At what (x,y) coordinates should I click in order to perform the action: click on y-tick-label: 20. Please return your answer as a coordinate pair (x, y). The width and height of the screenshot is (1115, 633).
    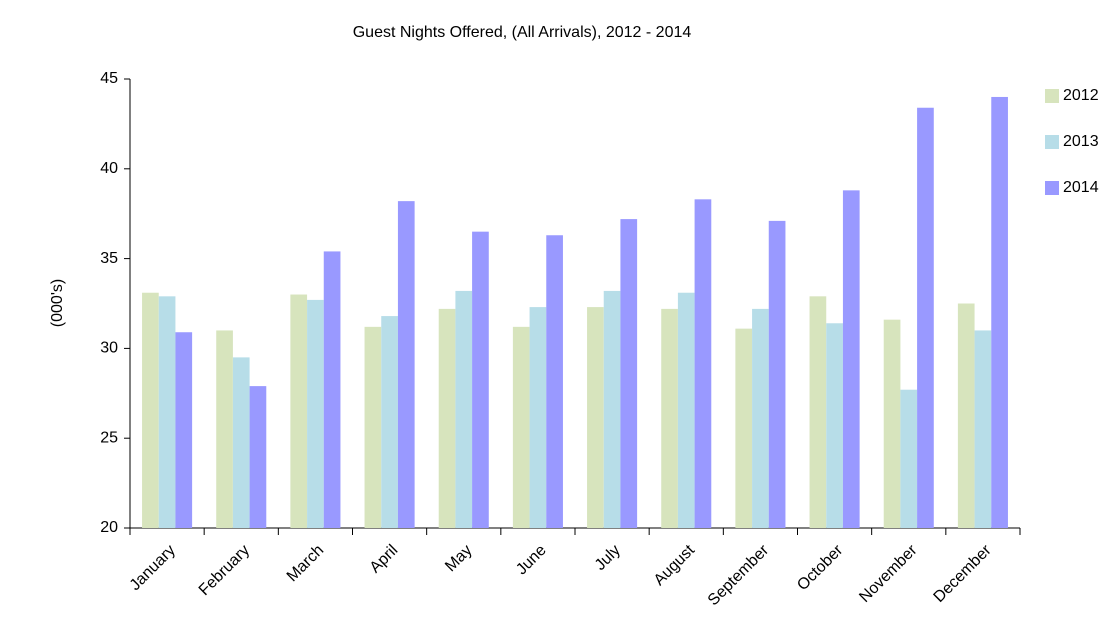
    Looking at the image, I should click on (109, 527).